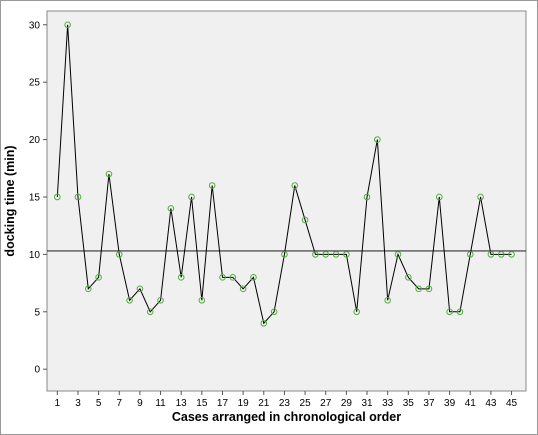  I want to click on x-tick-label: 13, so click(182, 403).